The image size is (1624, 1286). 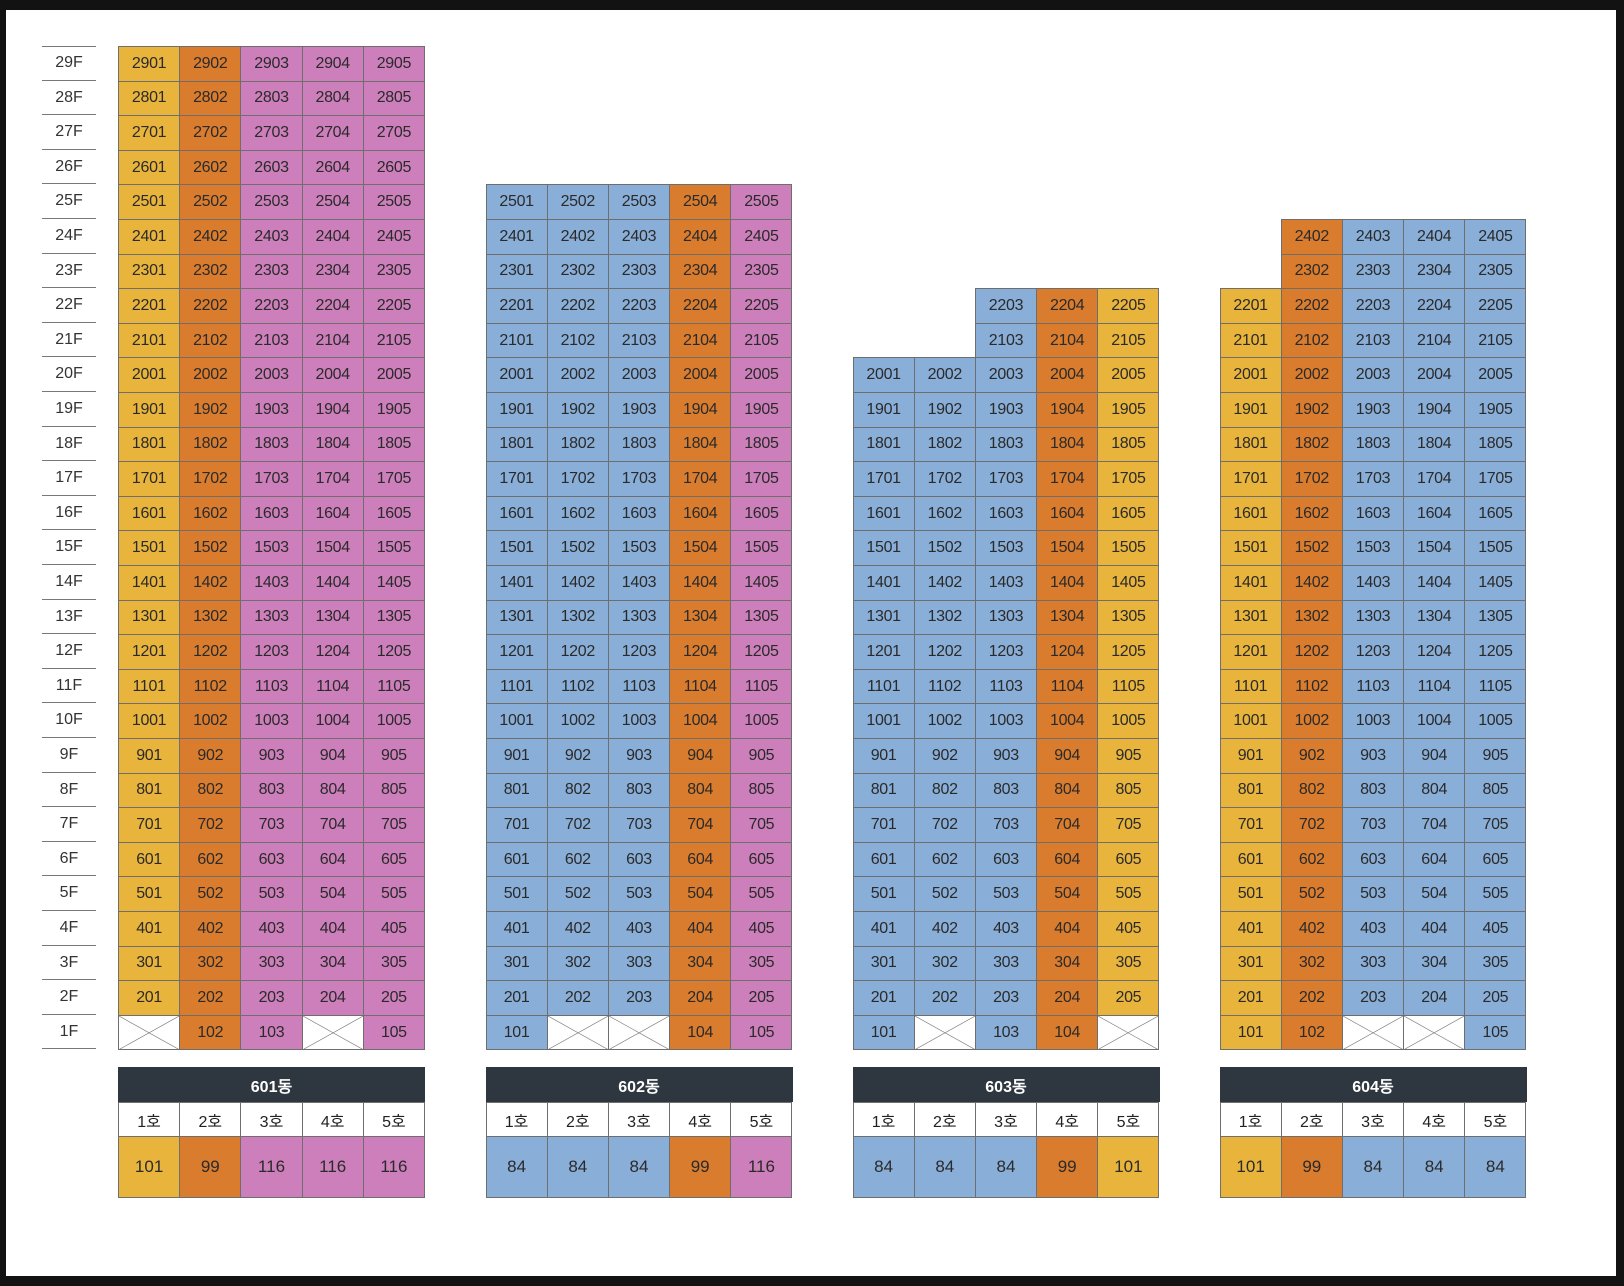 What do you see at coordinates (1250, 652) in the screenshot?
I see `unit-cell: 1201` at bounding box center [1250, 652].